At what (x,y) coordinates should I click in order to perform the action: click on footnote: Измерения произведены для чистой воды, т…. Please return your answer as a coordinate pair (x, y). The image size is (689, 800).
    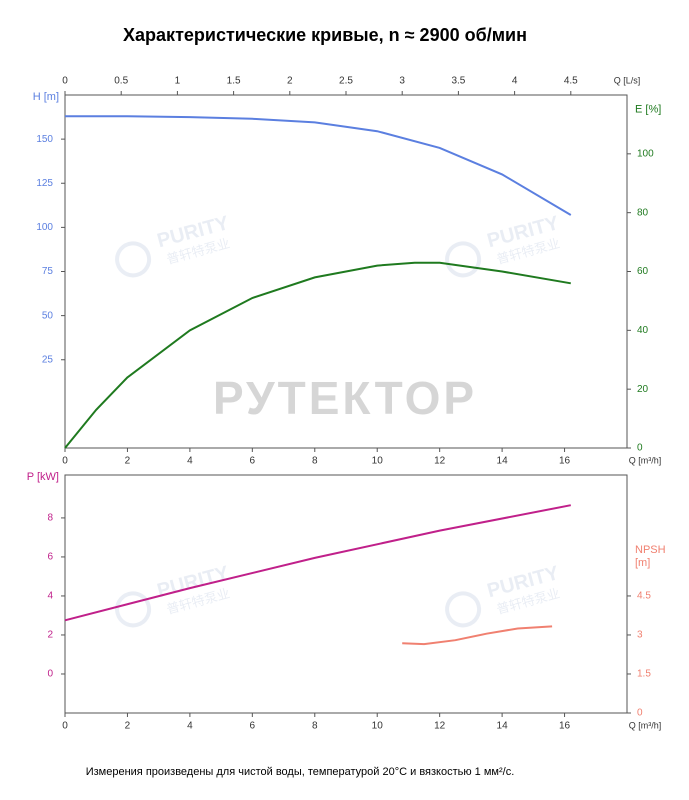
    Looking at the image, I should click on (300, 772).